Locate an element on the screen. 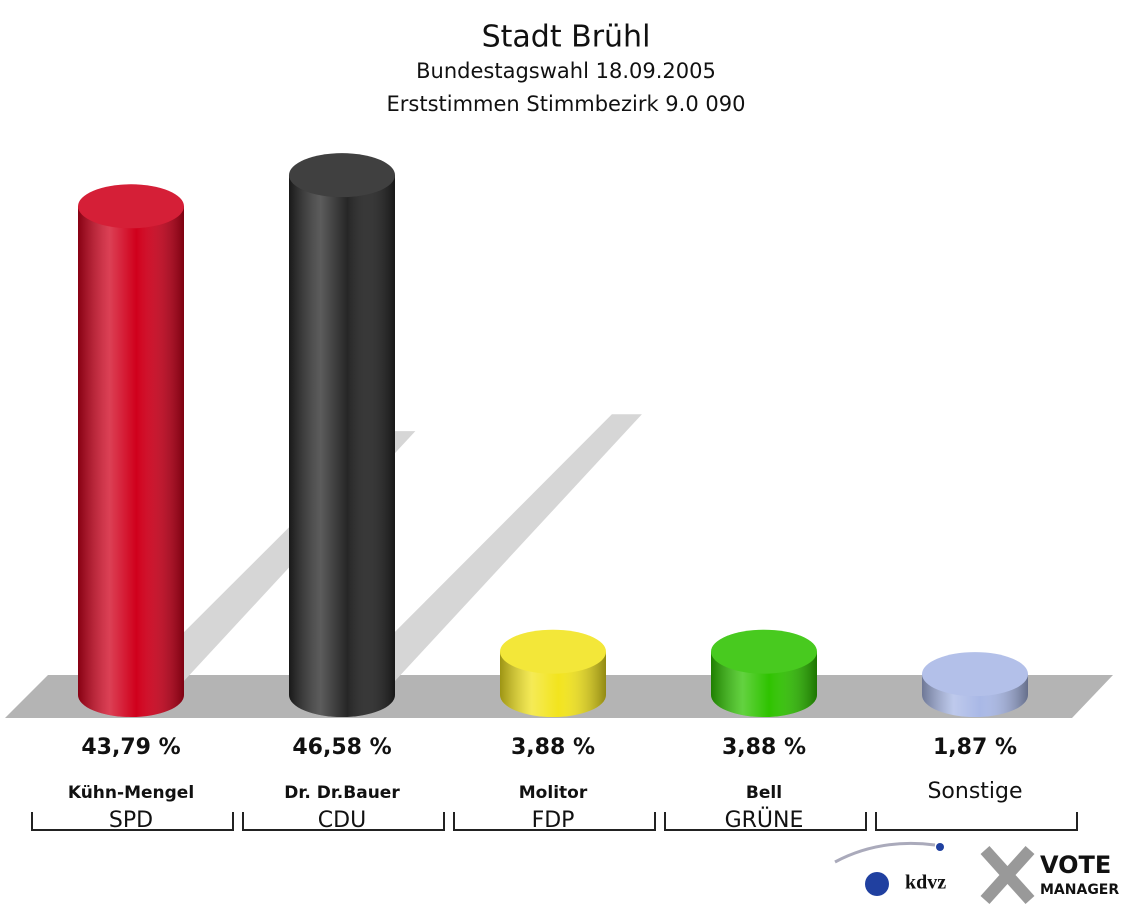  candidate-label: Kühn-Mengel is located at coordinates (131, 793).